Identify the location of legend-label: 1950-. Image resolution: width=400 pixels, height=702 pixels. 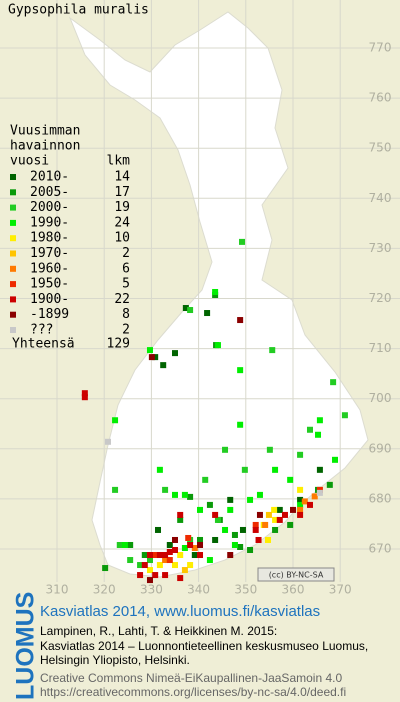
(49, 284).